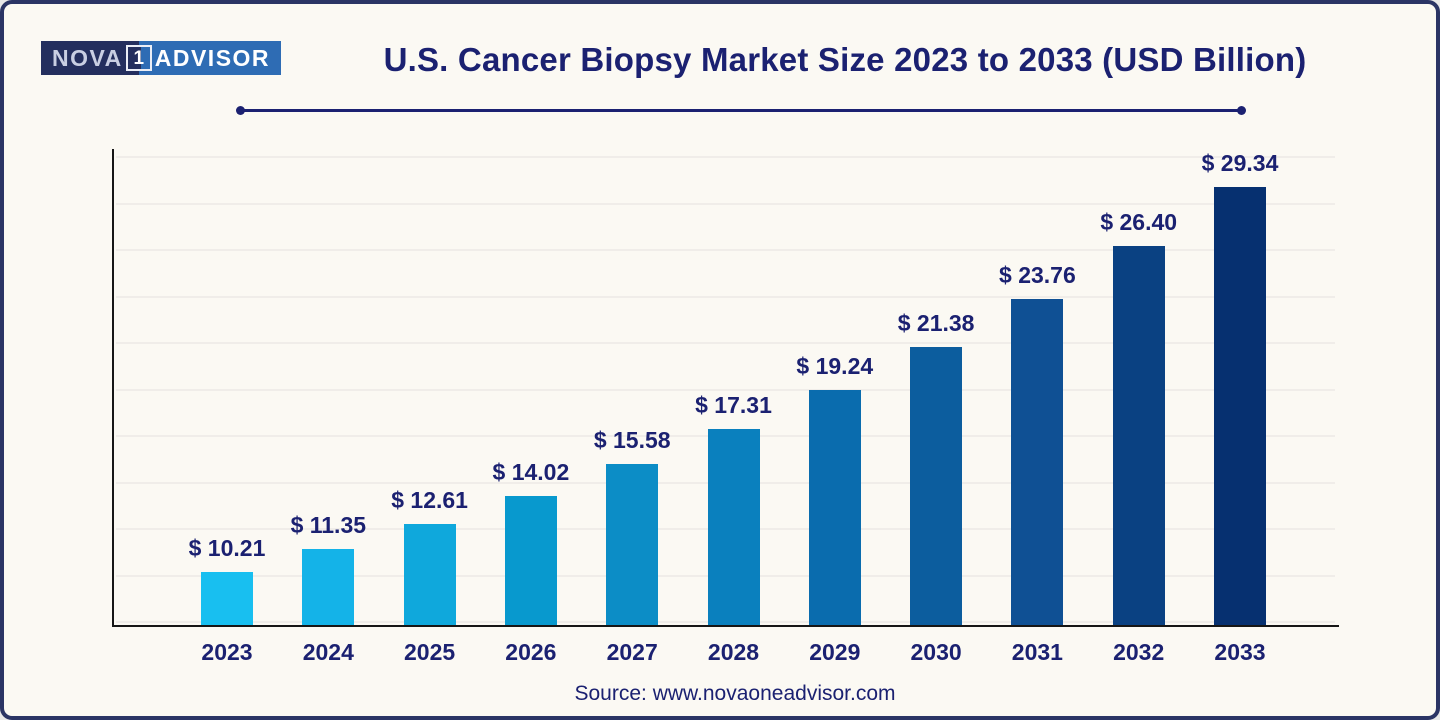 This screenshot has height=720, width=1440. What do you see at coordinates (733, 652) in the screenshot?
I see `x-axis-label-2028: 2028` at bounding box center [733, 652].